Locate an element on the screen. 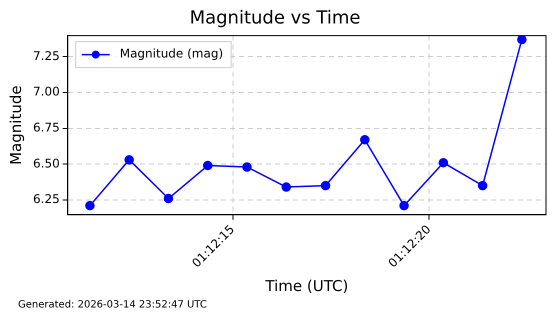  y-tick-label: 6.50 is located at coordinates (46, 163).